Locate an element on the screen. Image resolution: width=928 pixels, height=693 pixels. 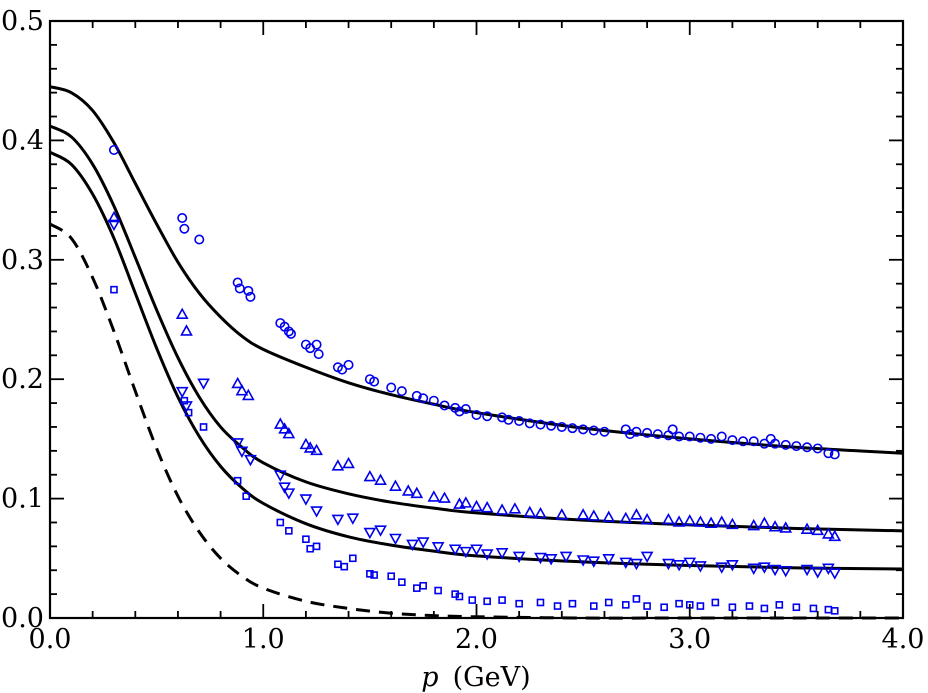
x-tick-label: 2.0 is located at coordinates (476, 639).